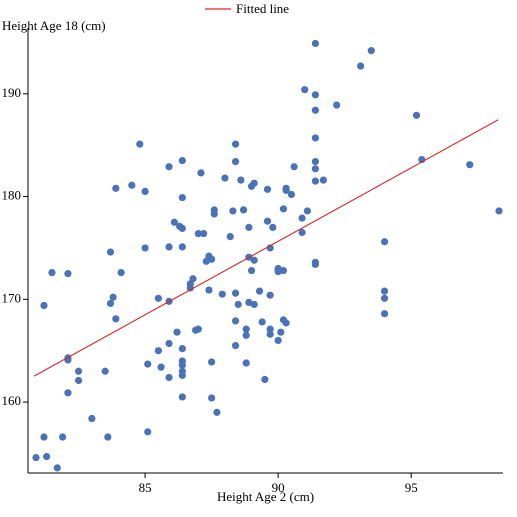 Image resolution: width=517 pixels, height=517 pixels. Describe the element at coordinates (12, 297) in the screenshot. I see `y-tick-label: 170` at that location.